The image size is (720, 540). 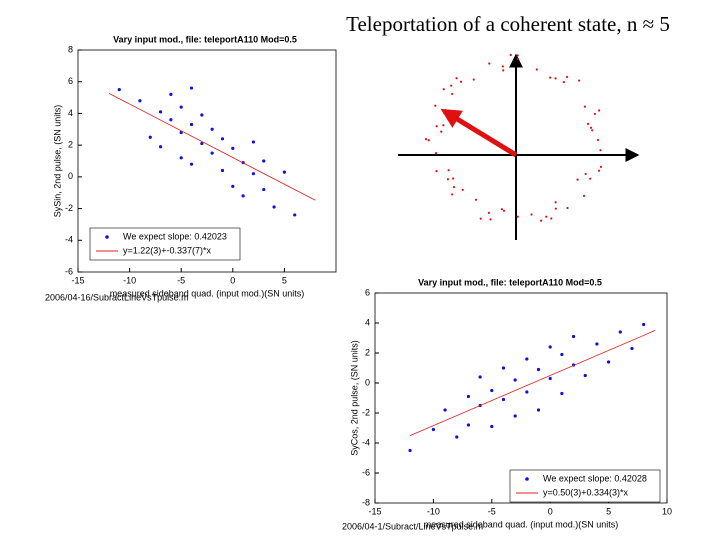 What do you see at coordinates (519, 146) in the screenshot?
I see `phase-diagram` at bounding box center [519, 146].